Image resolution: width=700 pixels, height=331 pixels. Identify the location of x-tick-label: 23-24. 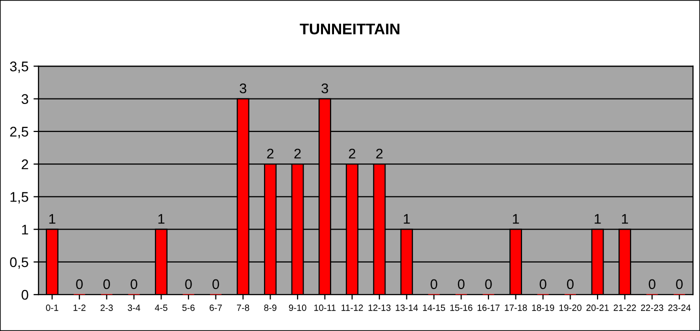
(679, 307).